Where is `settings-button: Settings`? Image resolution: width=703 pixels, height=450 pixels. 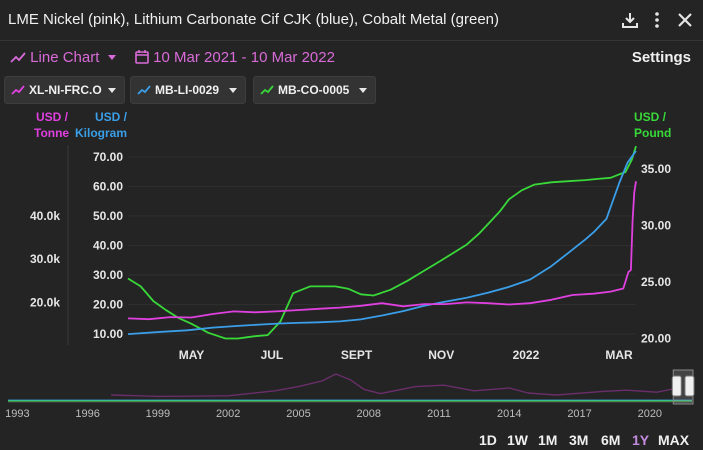
settings-button: Settings is located at coordinates (661, 57).